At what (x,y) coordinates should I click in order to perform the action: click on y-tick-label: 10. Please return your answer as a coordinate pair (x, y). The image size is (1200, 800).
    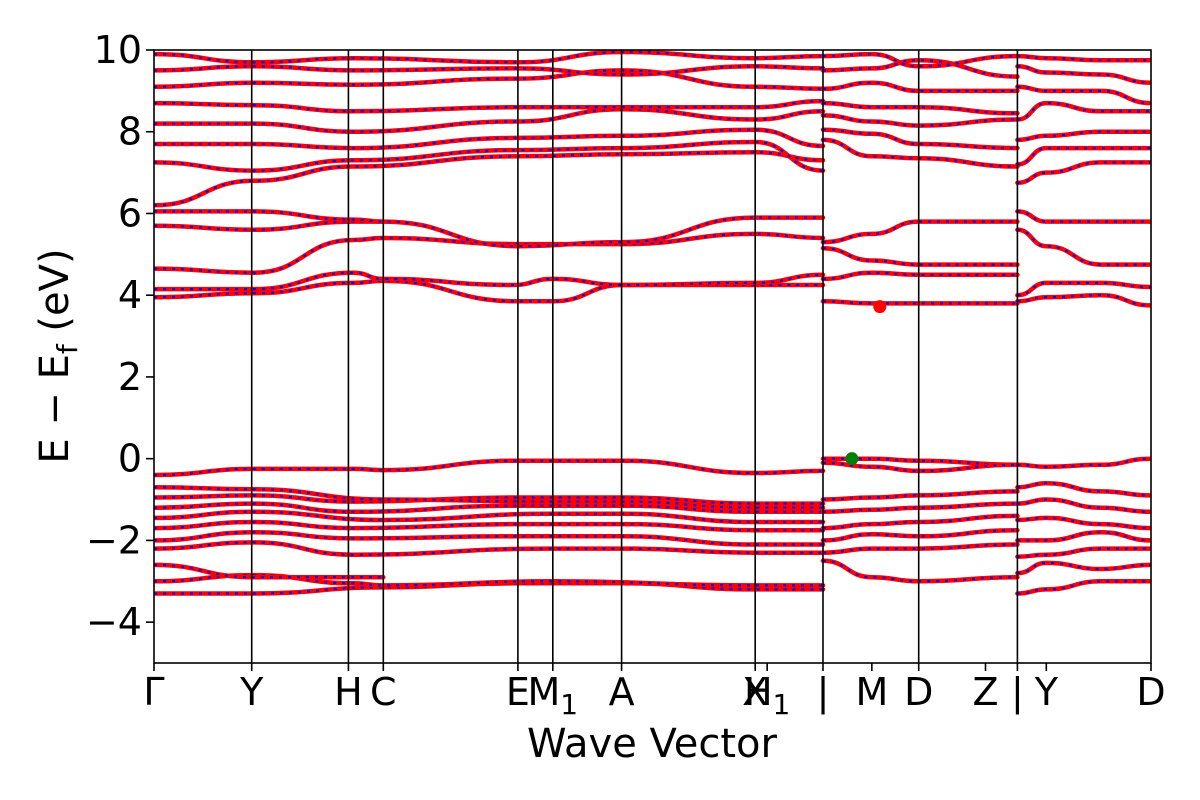
    Looking at the image, I should click on (118, 50).